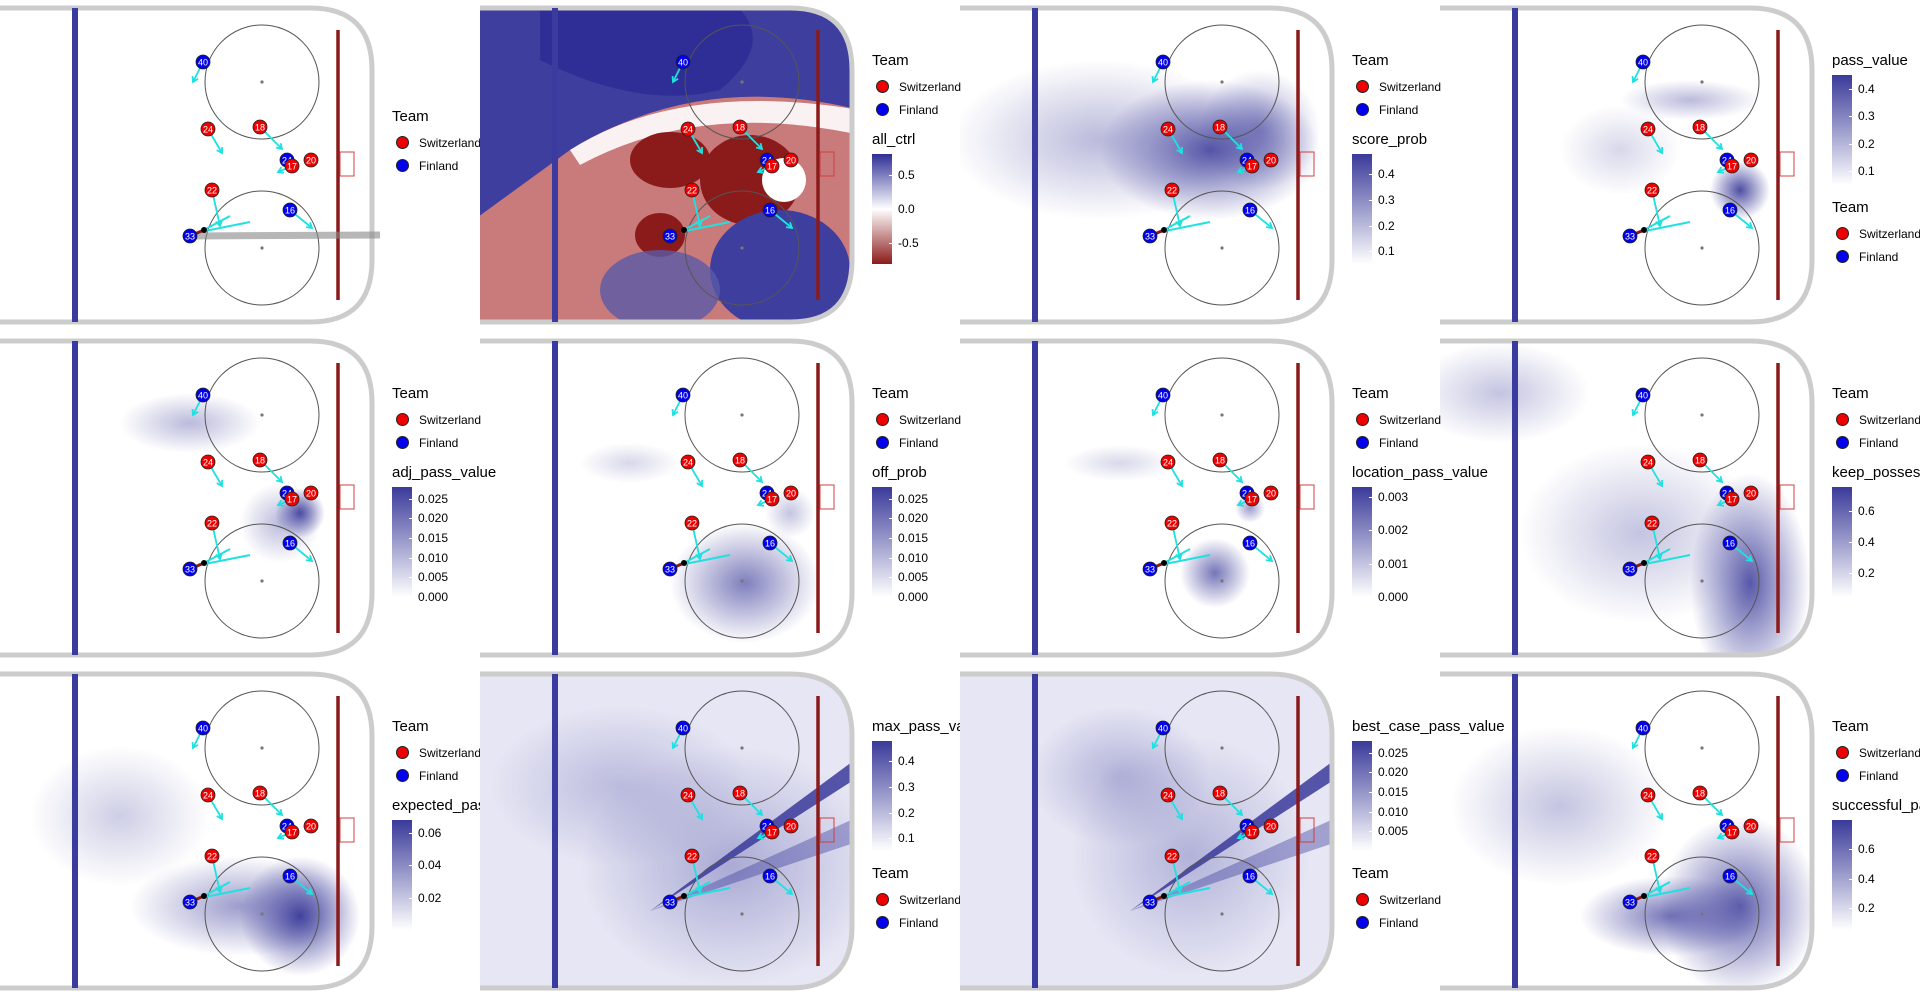 The image size is (1920, 999). Describe the element at coordinates (1410, 419) in the screenshot. I see `team-legend-label: Switzerland` at that location.